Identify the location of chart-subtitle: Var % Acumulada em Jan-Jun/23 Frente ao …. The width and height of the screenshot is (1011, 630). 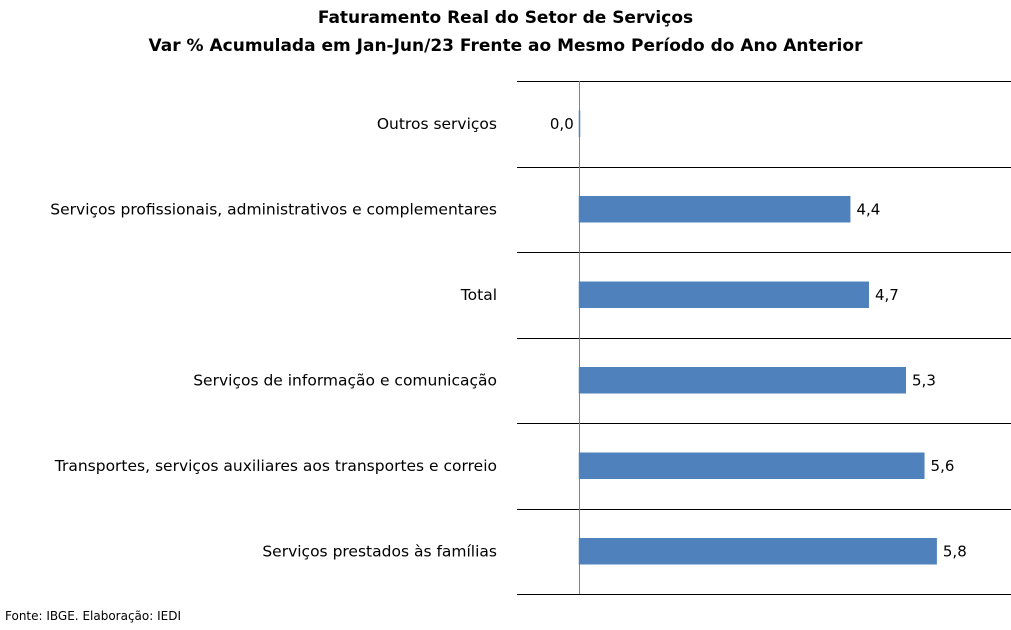
(505, 46).